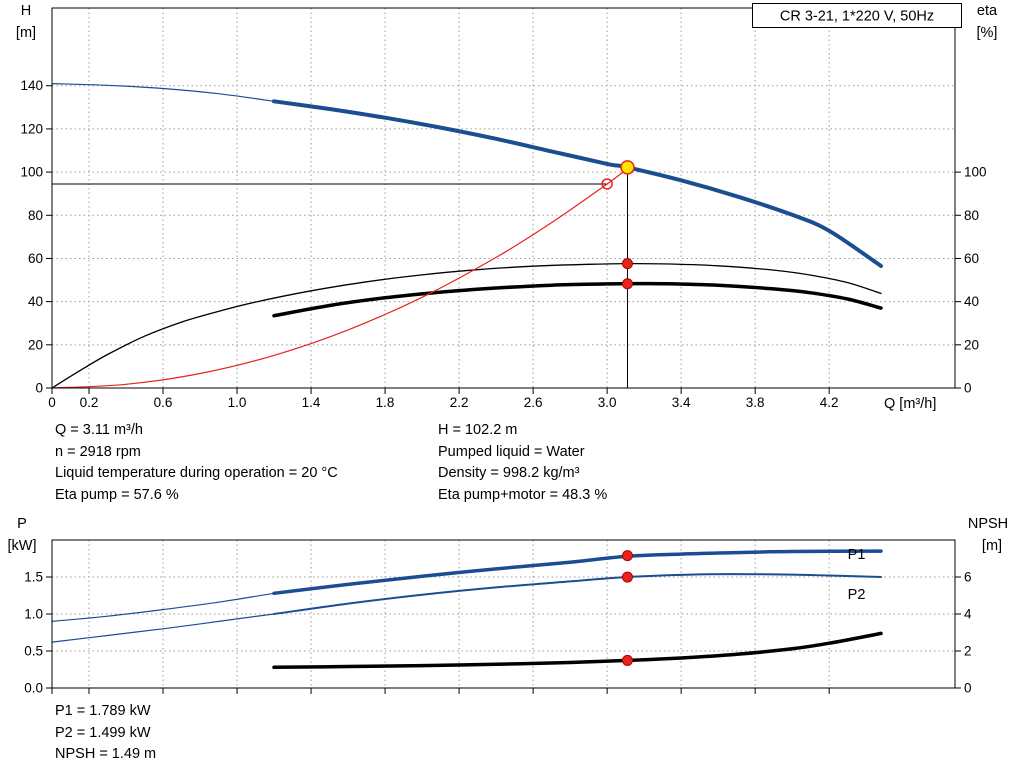 This screenshot has height=781, width=1024. Describe the element at coordinates (163, 402) in the screenshot. I see `x-tick-label: 0.6` at that location.